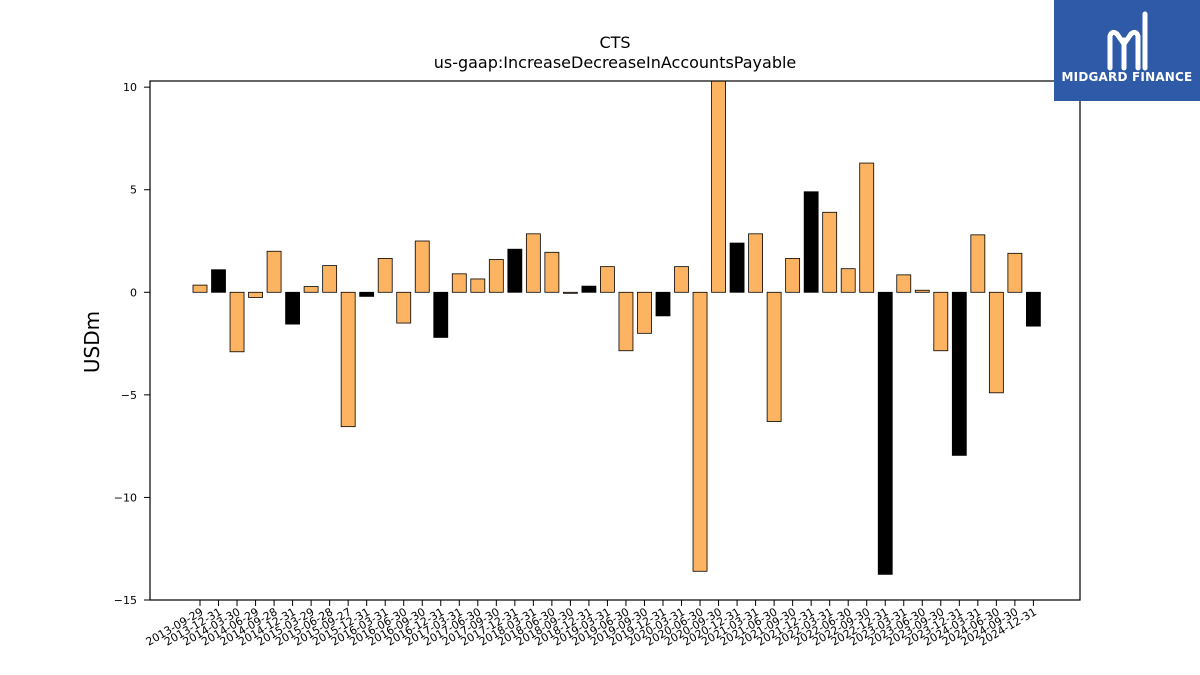 The image size is (1200, 675). I want to click on y-tick-label: 5, so click(133, 190).